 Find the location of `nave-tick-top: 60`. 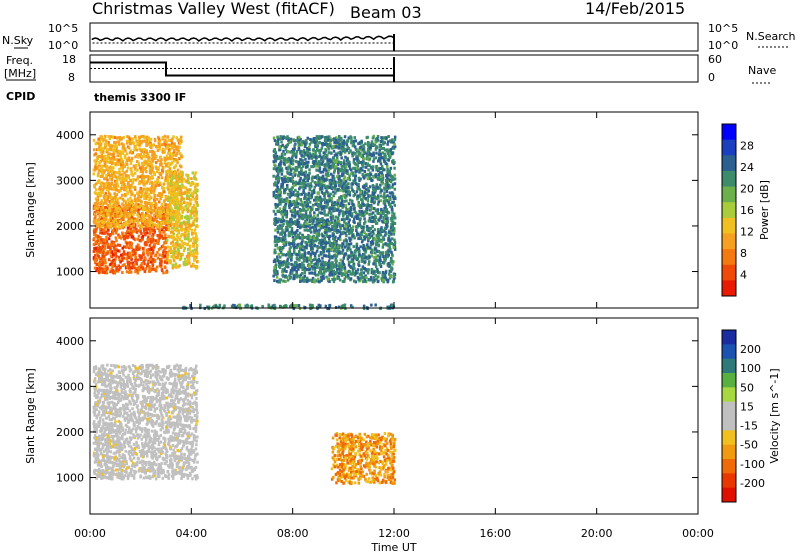

nave-tick-top: 60 is located at coordinates (715, 59).